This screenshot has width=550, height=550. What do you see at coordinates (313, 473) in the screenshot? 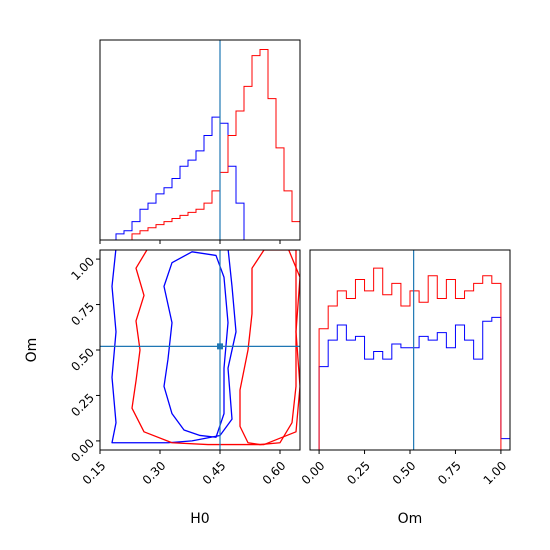
I see `om-tick-label: 0.00` at bounding box center [313, 473].